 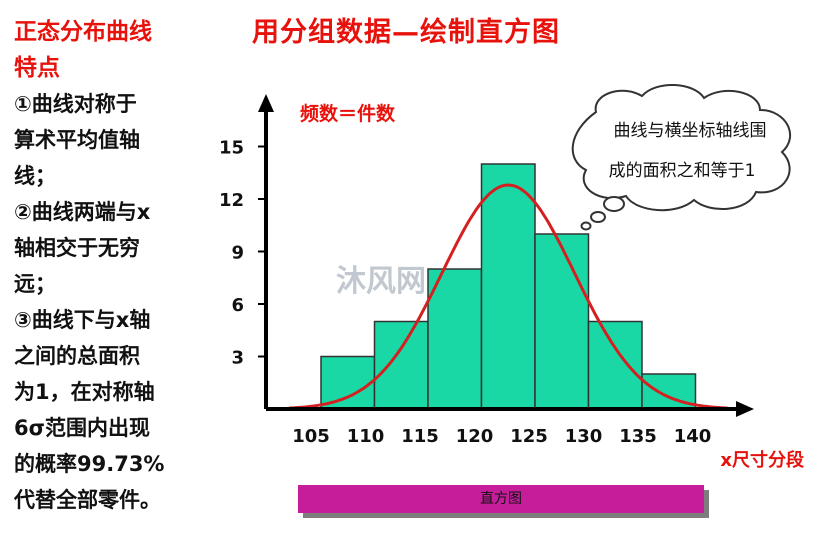 What do you see at coordinates (89, 464) in the screenshot?
I see `note-line-11: 的概率99.73%` at bounding box center [89, 464].